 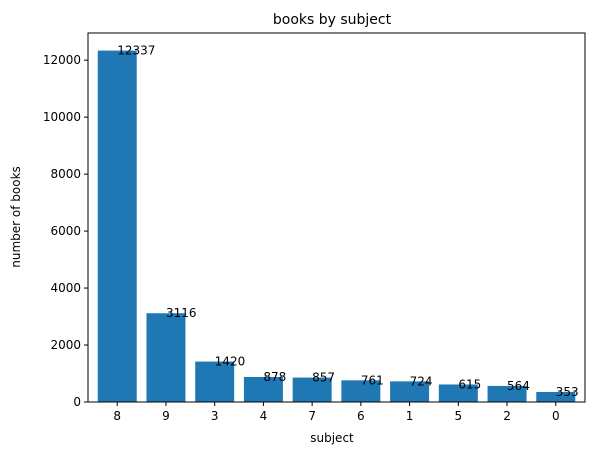 What do you see at coordinates (421, 381) in the screenshot?
I see `bar-value-label: 724` at bounding box center [421, 381].